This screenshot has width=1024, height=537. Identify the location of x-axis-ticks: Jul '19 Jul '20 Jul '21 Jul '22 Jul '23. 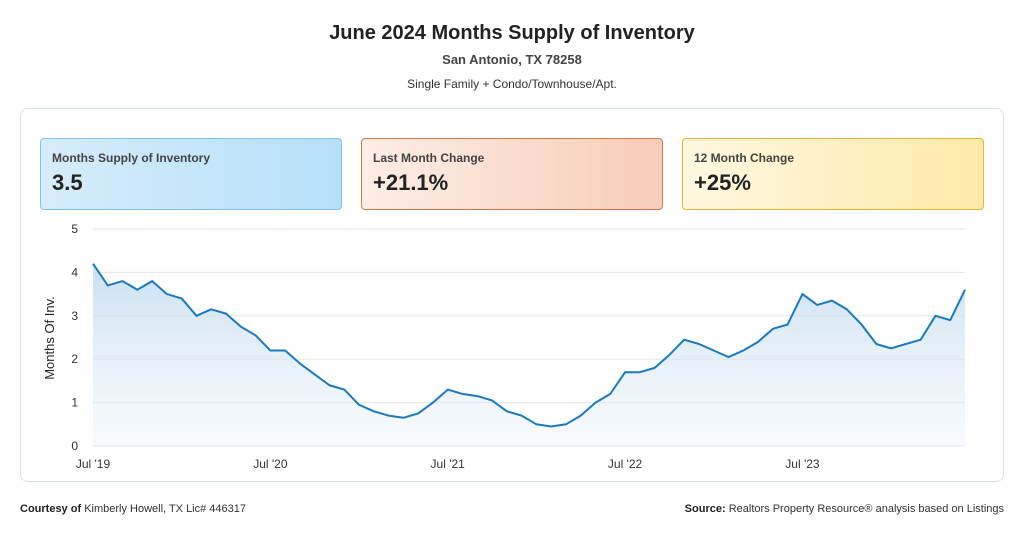
(448, 464).